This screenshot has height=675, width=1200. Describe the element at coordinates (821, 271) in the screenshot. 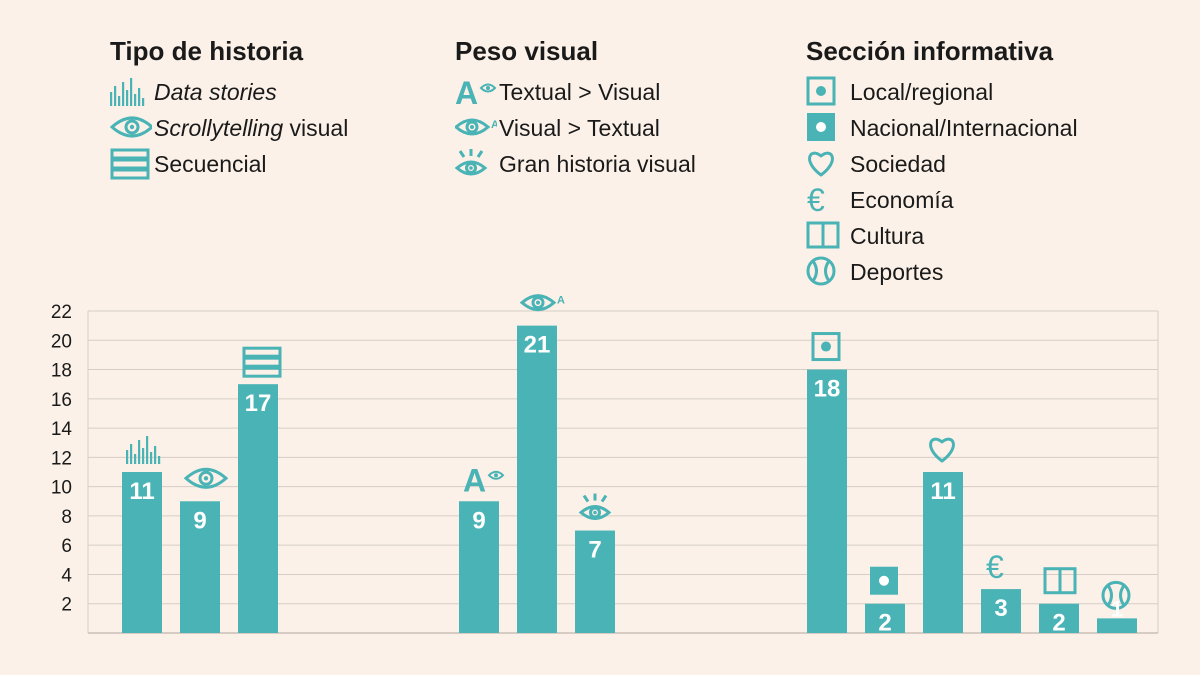

I see `ball-icon-glyph` at that location.